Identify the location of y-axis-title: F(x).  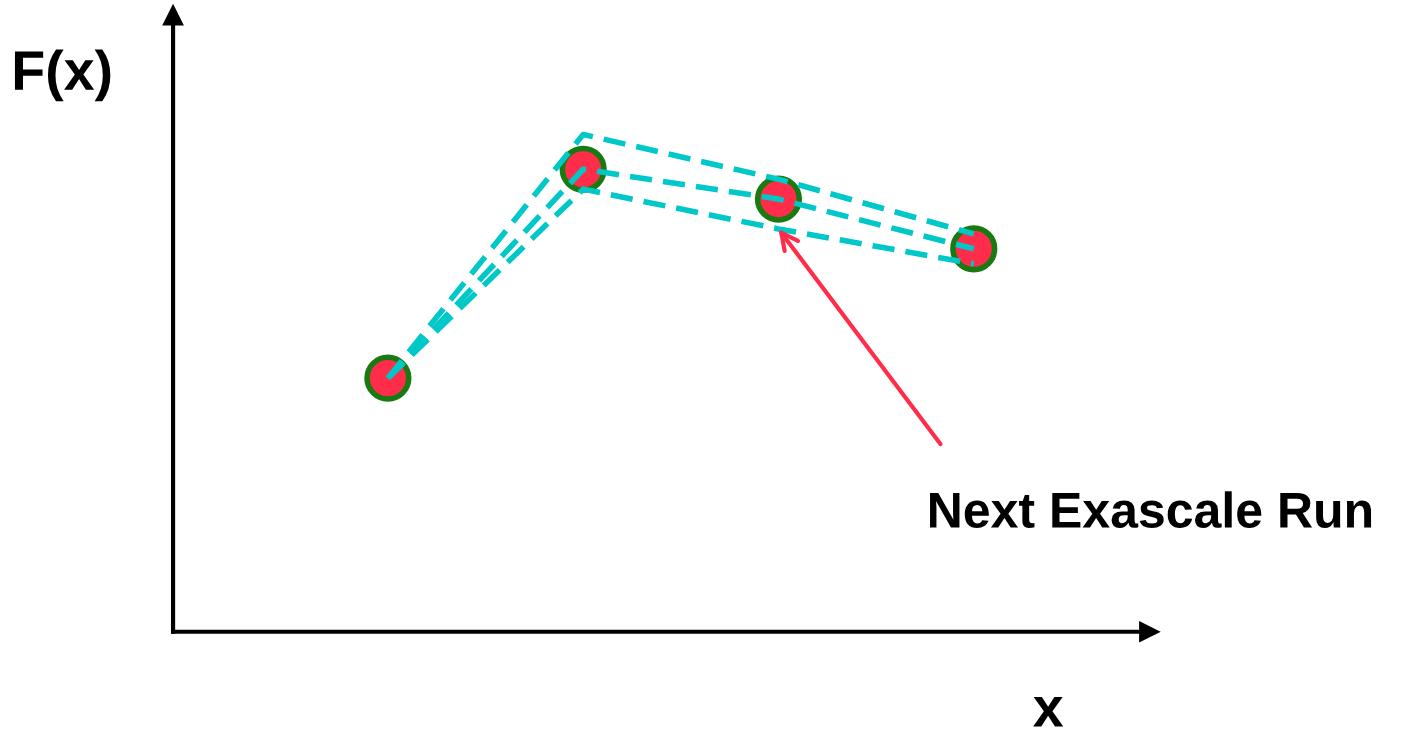
(62, 75).